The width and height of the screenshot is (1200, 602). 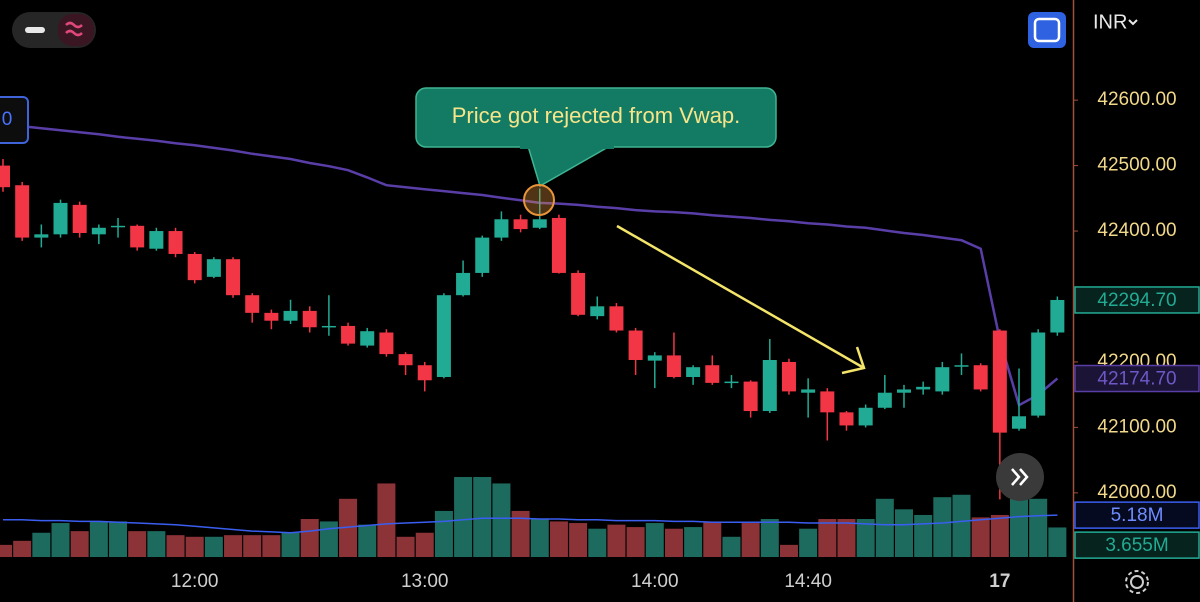 What do you see at coordinates (1137, 582) in the screenshot?
I see `settings-button` at bounding box center [1137, 582].